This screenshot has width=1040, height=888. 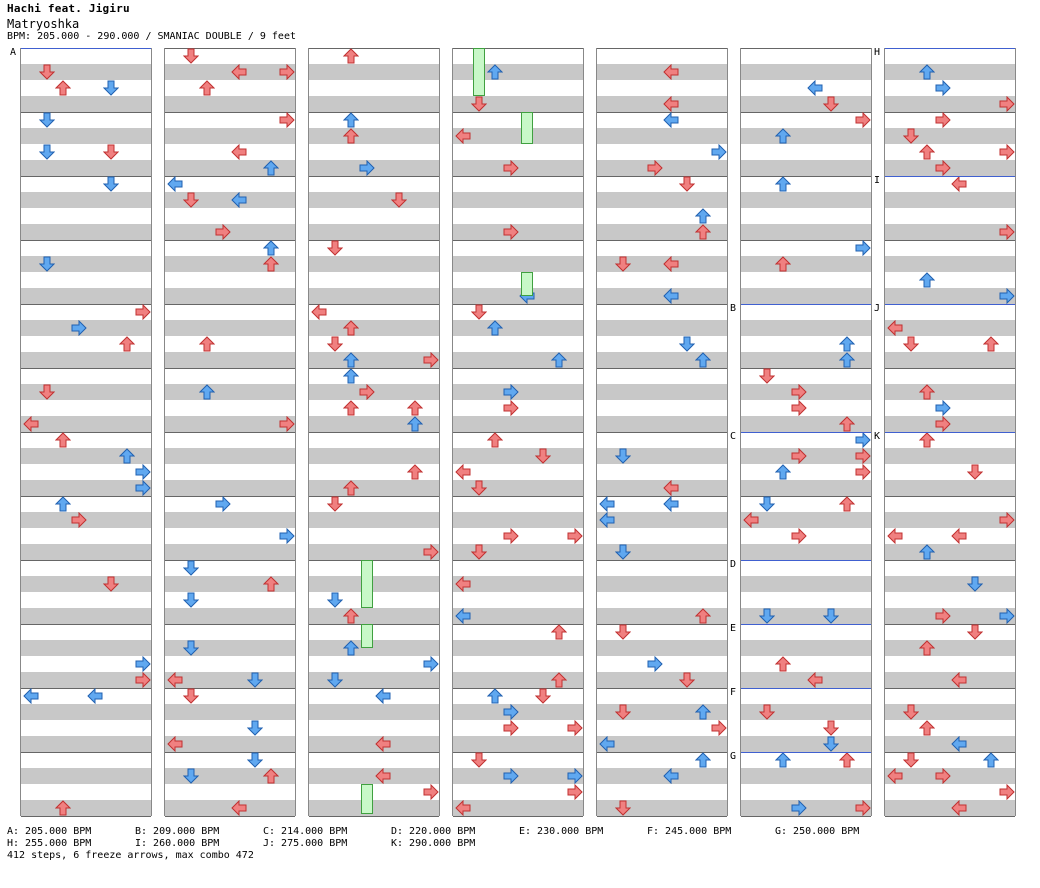 What do you see at coordinates (49, 843) in the screenshot?
I see `bpm-legend-item: H: 255.000 BPM` at bounding box center [49, 843].